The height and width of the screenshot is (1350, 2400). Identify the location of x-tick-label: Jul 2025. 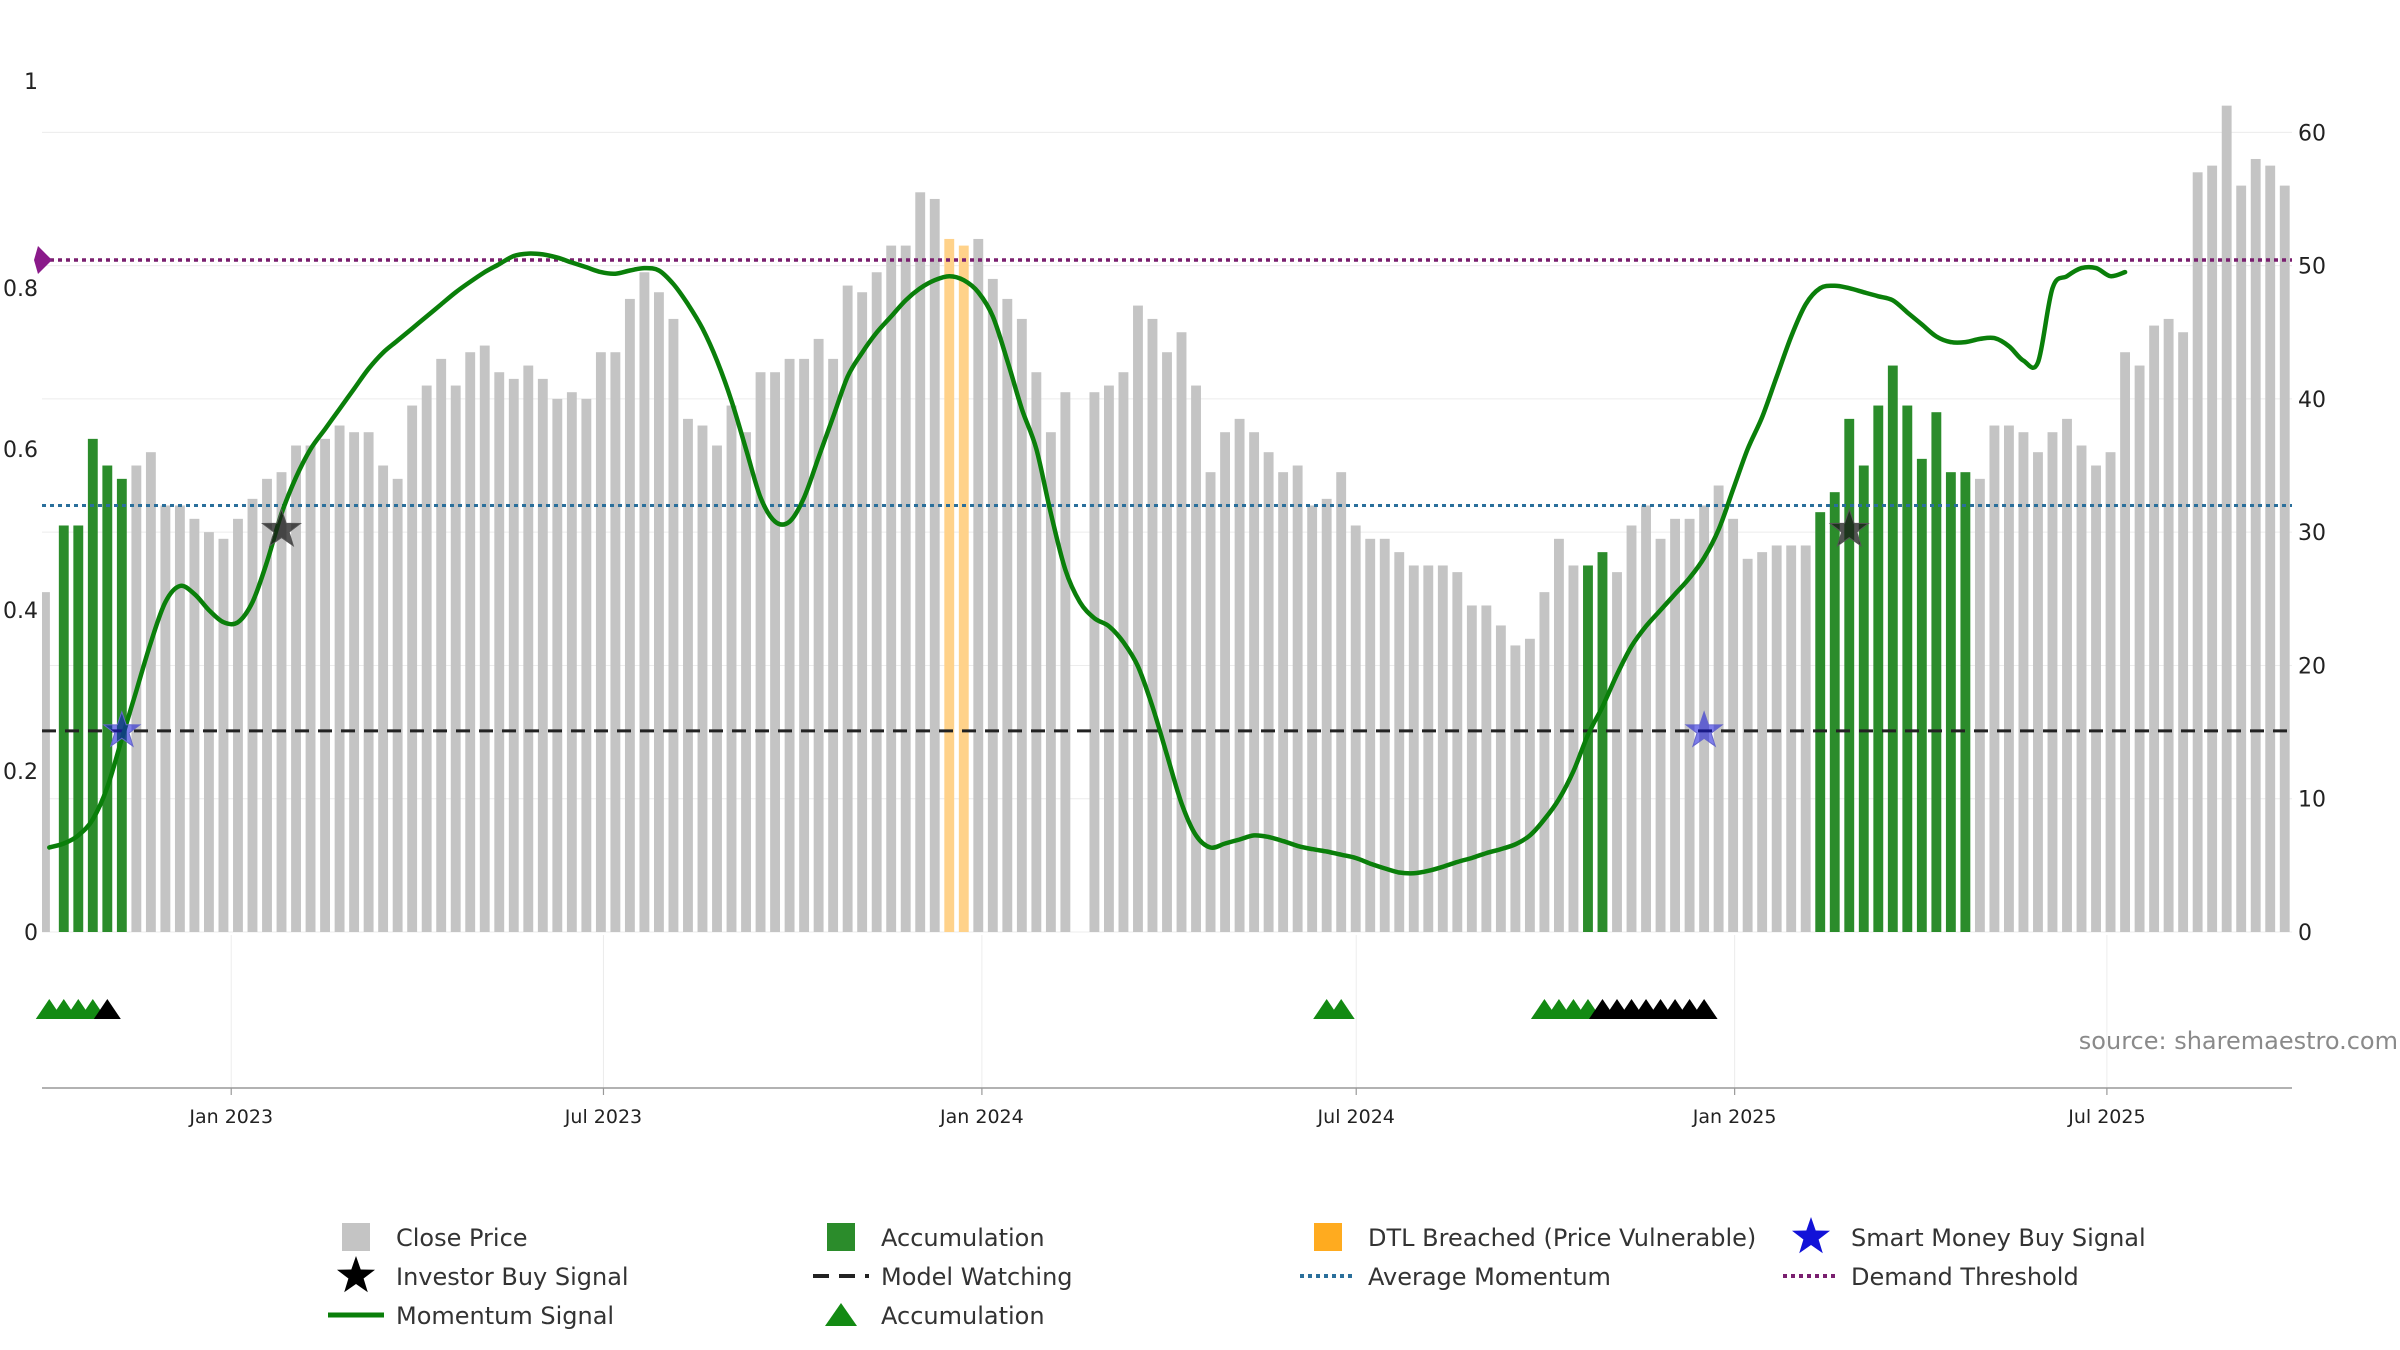
(2106, 1117).